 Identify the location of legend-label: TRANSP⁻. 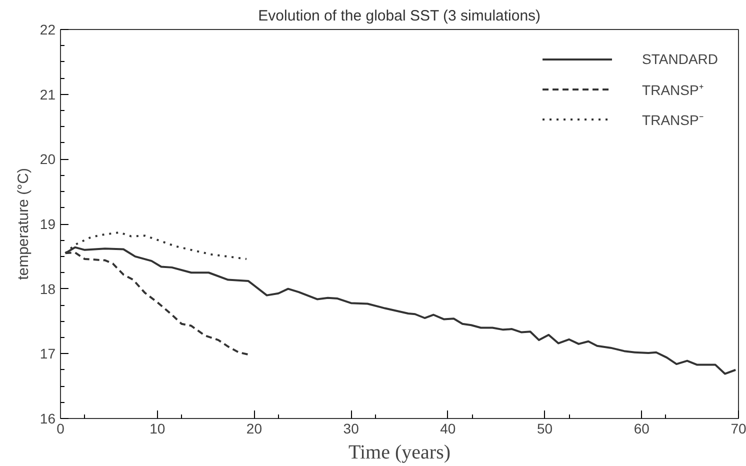
(673, 119).